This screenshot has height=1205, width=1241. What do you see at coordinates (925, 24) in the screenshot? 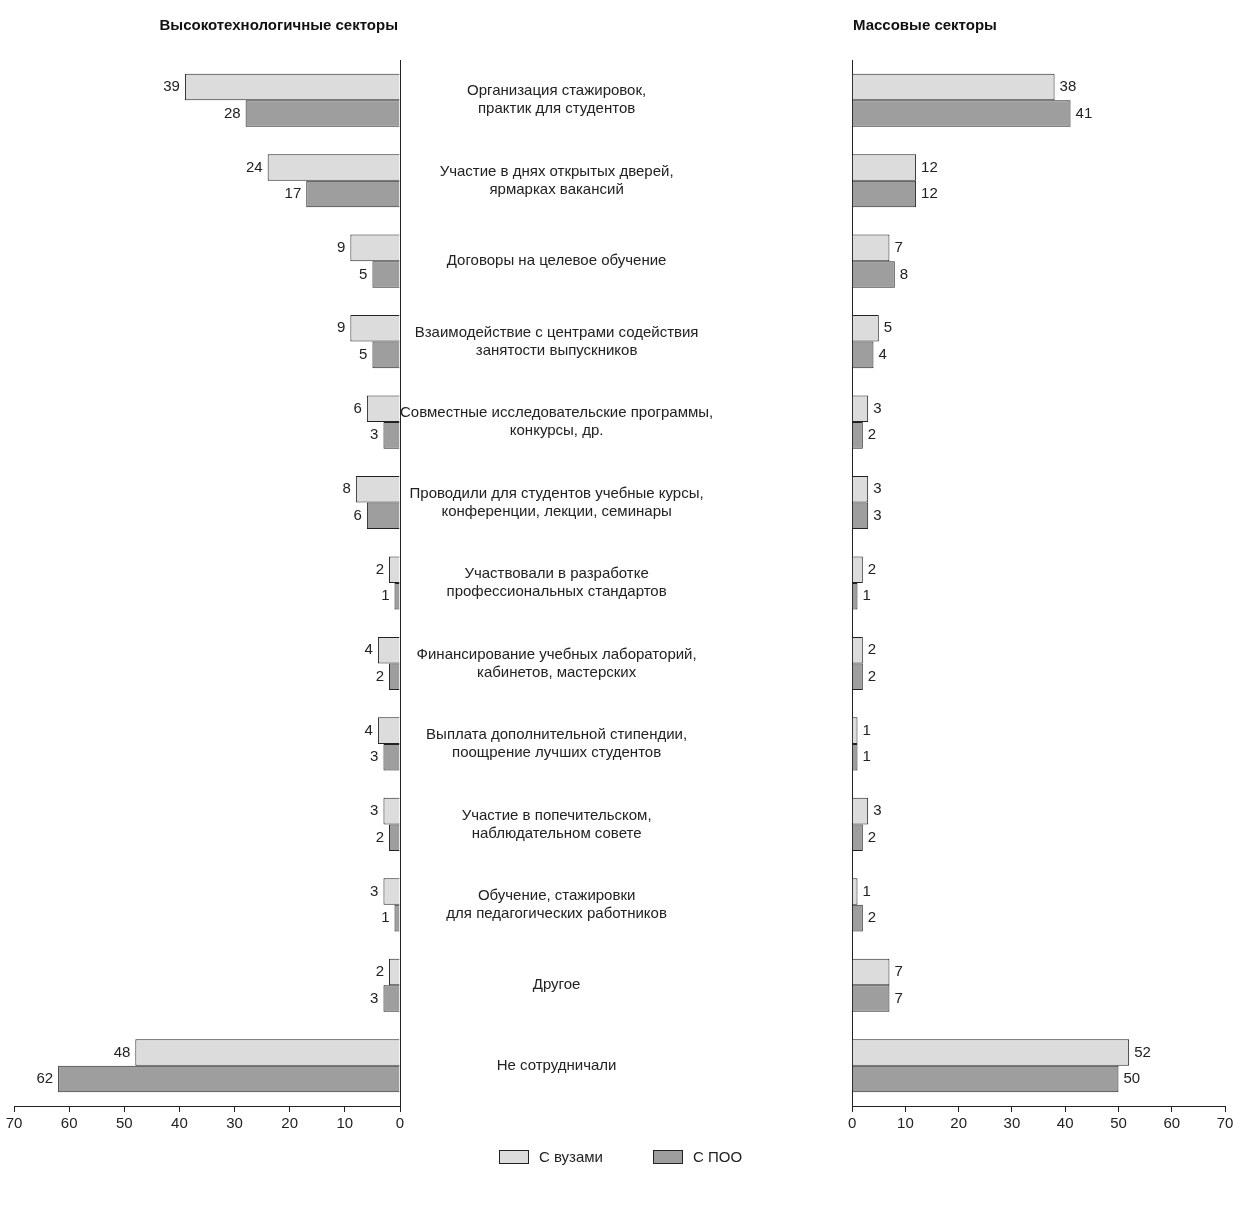
I see `chart-title: Массовые секторы` at bounding box center [925, 24].